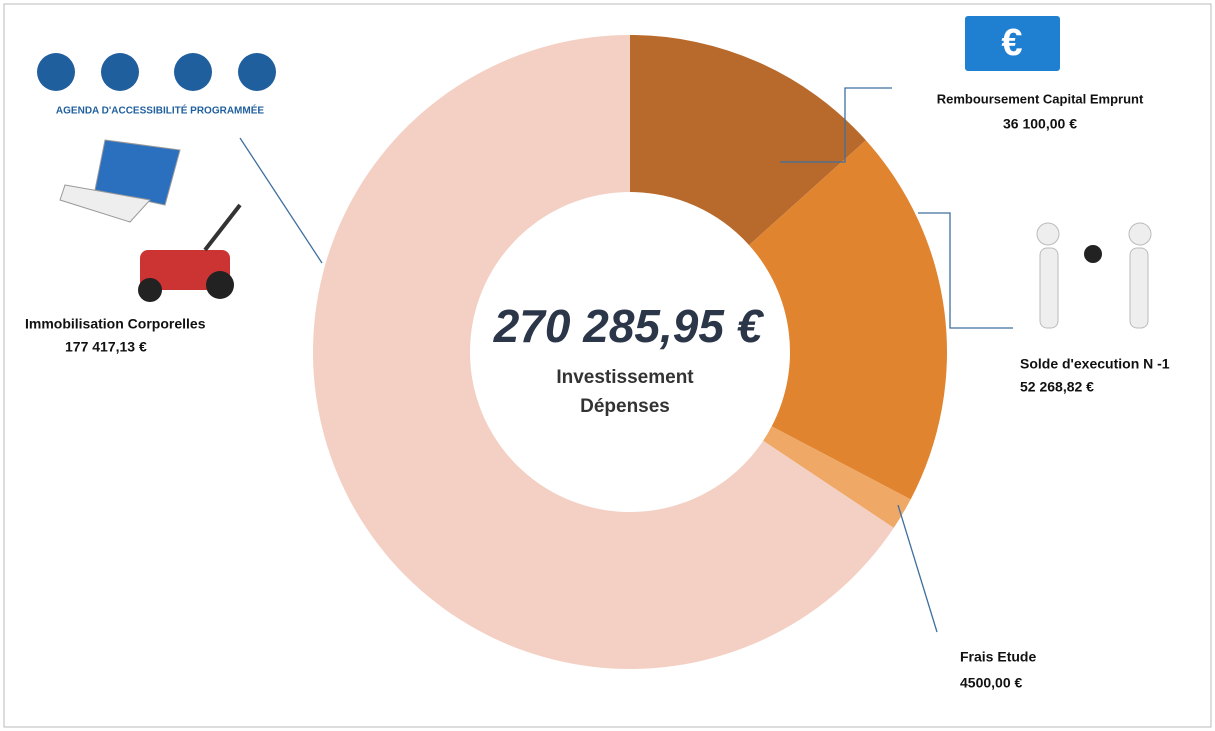 The width and height of the screenshot is (1215, 731). What do you see at coordinates (160, 110) in the screenshot?
I see `icon-text: AGENDA D'ACCESSIBILITÉ PROGRAMMÉE` at bounding box center [160, 110].